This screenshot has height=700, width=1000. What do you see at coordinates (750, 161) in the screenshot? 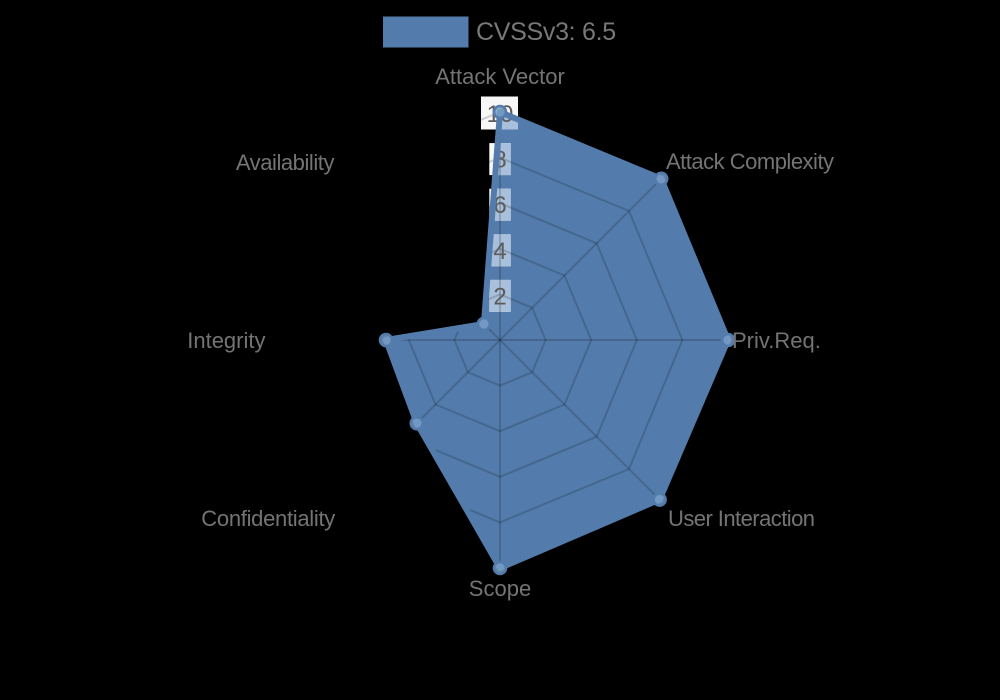
I see `svg-text: Attack Complexity` at bounding box center [750, 161].